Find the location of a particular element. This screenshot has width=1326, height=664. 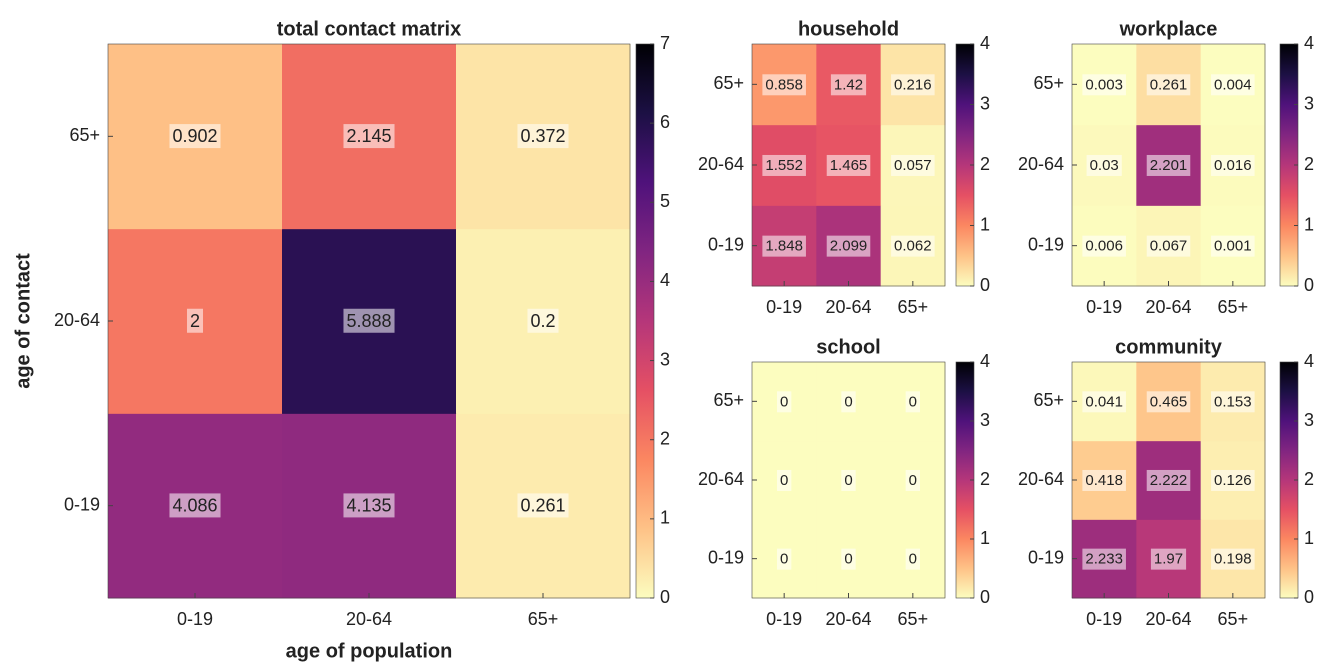

cell-value-label: 0.057 is located at coordinates (913, 165).